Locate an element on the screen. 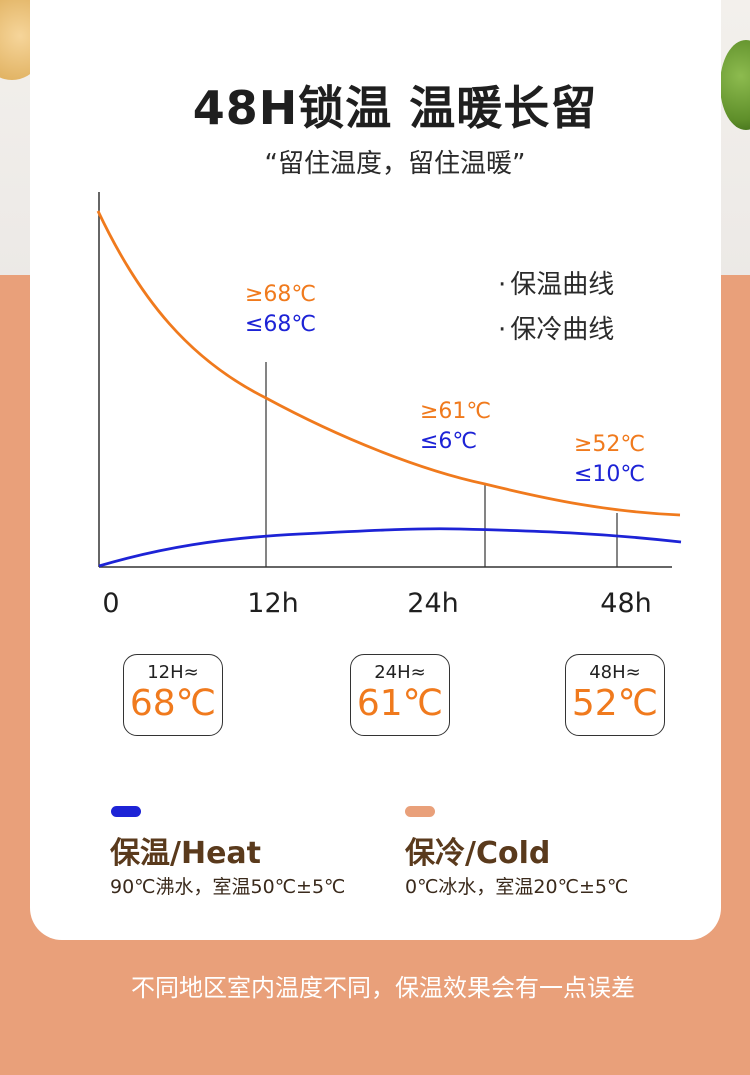 The width and height of the screenshot is (750, 1075). summary-temp: 68℃ is located at coordinates (173, 703).